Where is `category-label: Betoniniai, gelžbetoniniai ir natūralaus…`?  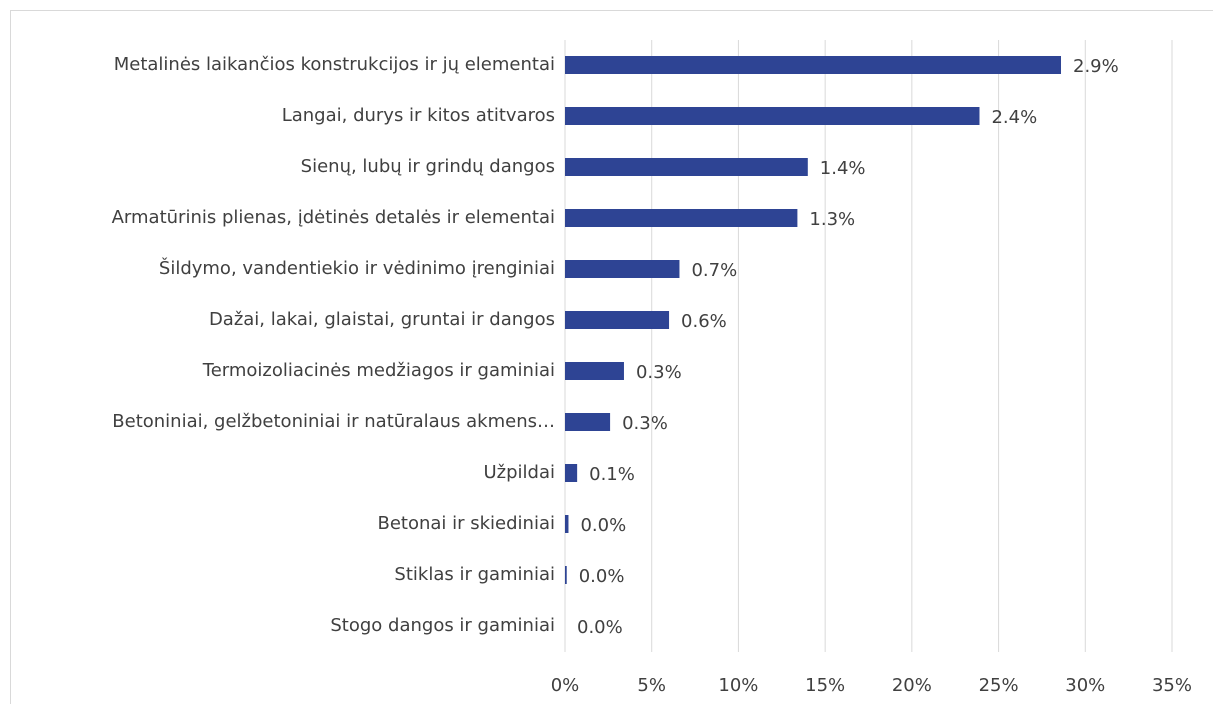
category-label: Betoniniai, gelžbetoniniai ir natūralaus… is located at coordinates (333, 421).